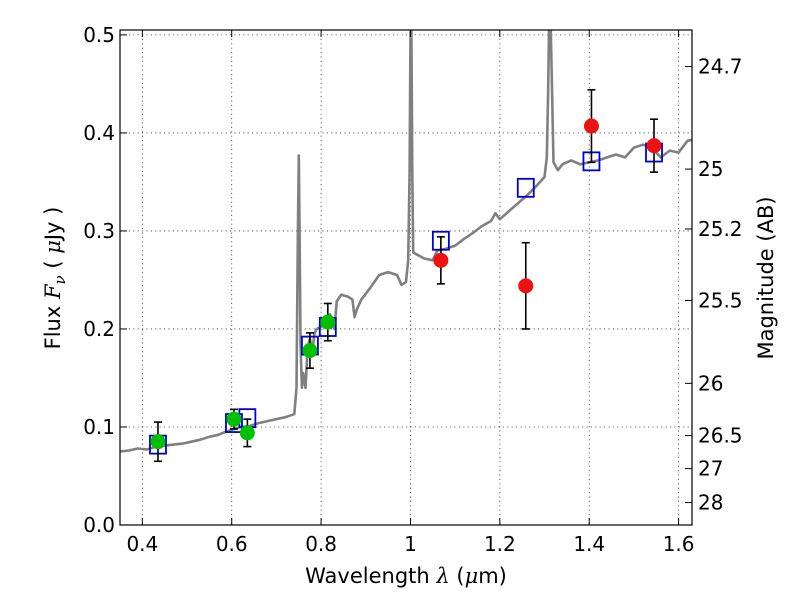  I want to click on y2-tick-label: 25.2, so click(720, 229).